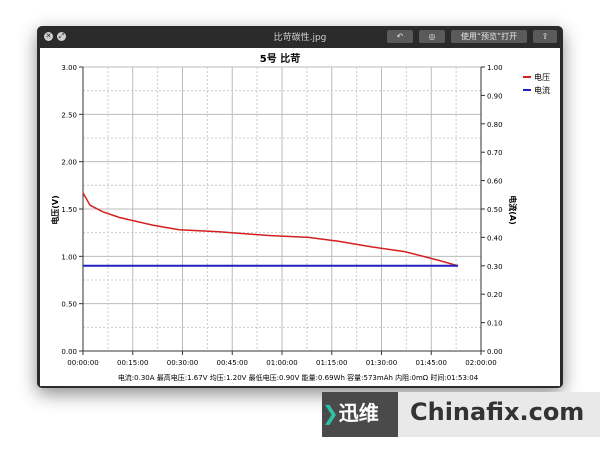  Describe the element at coordinates (495, 295) in the screenshot. I see `y2-tick-label: 0.20` at that location.